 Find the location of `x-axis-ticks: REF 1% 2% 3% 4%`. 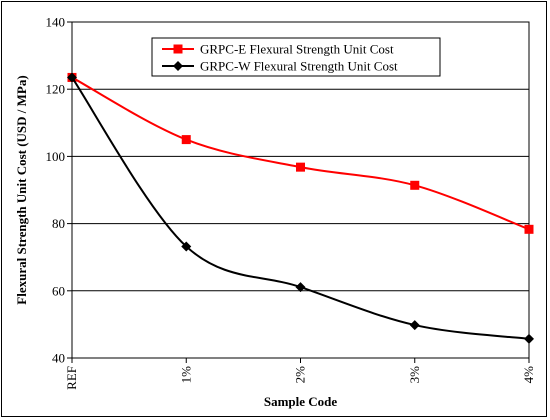

x-axis-ticks: REF 1% 2% 3% 4% is located at coordinates (300, 374).